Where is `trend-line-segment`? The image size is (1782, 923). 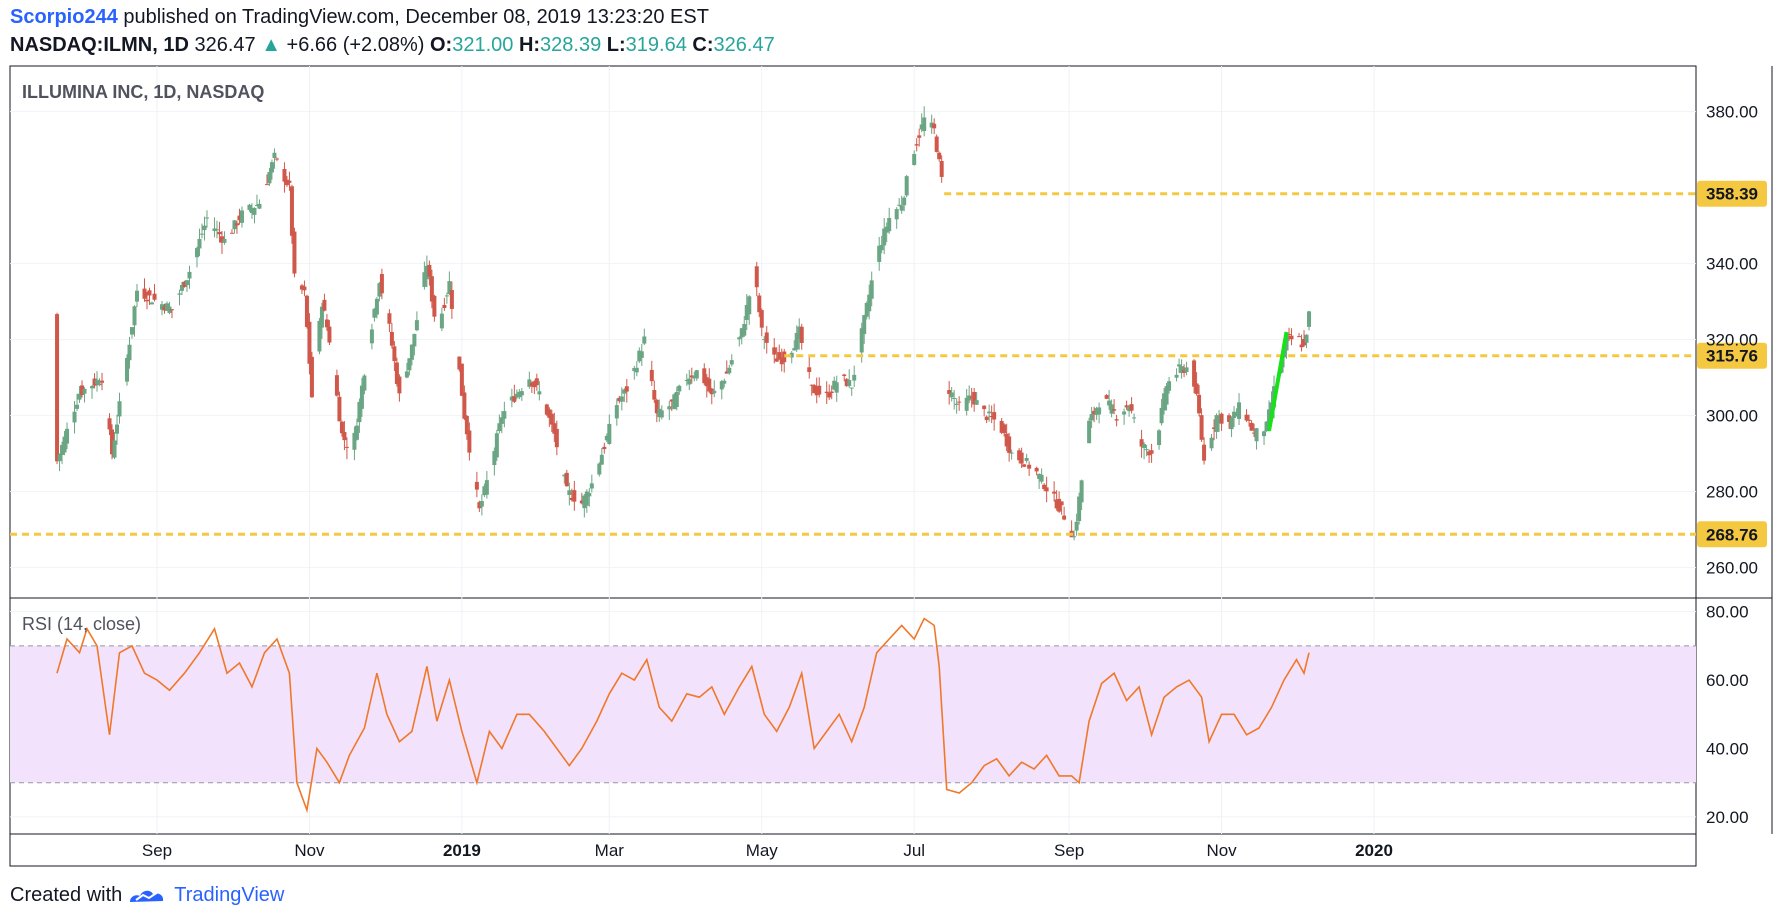 trend-line-segment is located at coordinates (1278, 381).